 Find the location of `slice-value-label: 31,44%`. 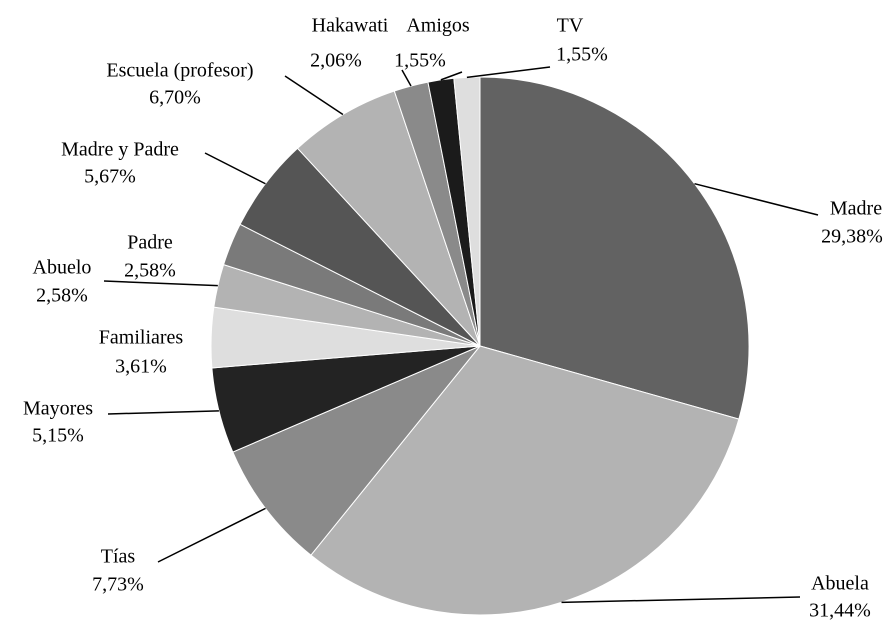

slice-value-label: 31,44% is located at coordinates (840, 611).